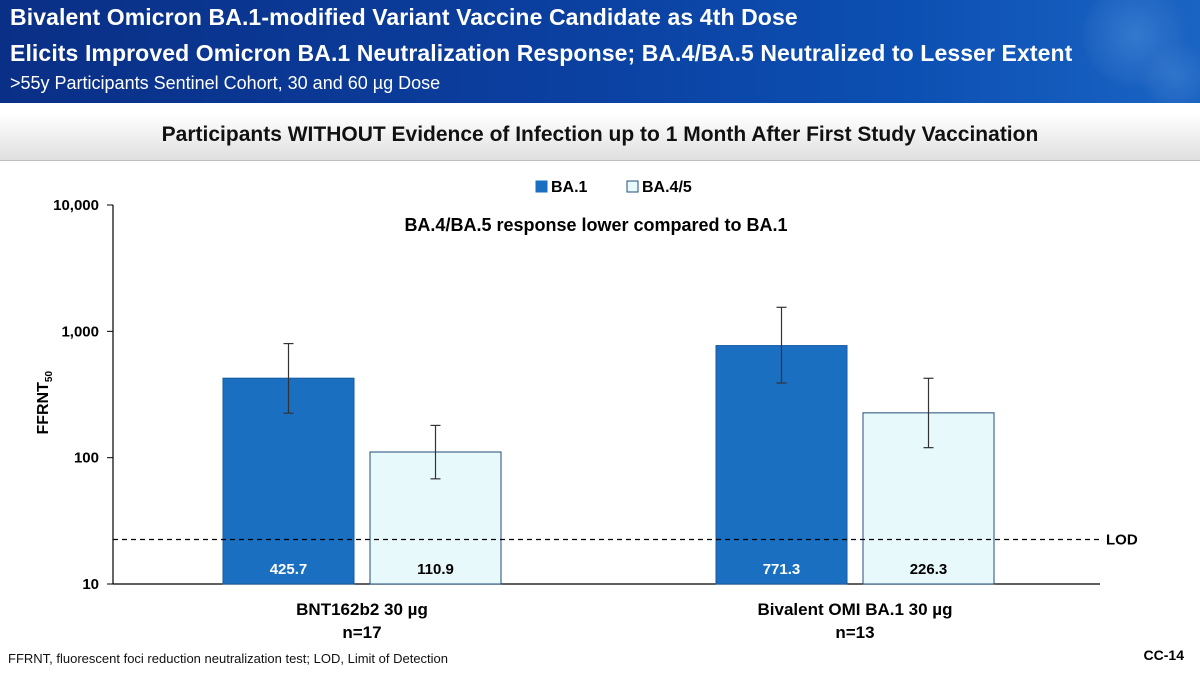 Image resolution: width=1200 pixels, height=673 pixels. What do you see at coordinates (929, 569) in the screenshot?
I see `data-label: 226.3` at bounding box center [929, 569].